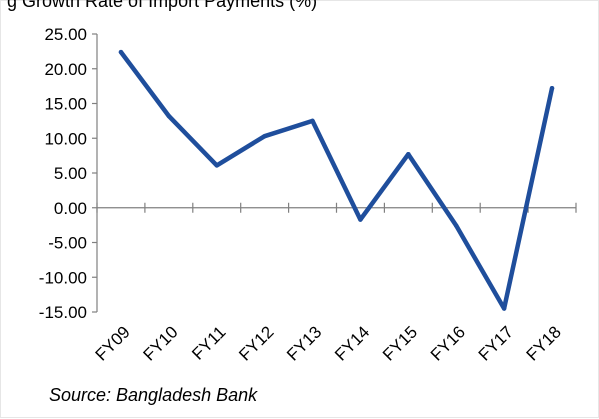 Image resolution: width=599 pixels, height=419 pixels. What do you see at coordinates (352, 343) in the screenshot?
I see `x-tick-label: FY14` at bounding box center [352, 343].